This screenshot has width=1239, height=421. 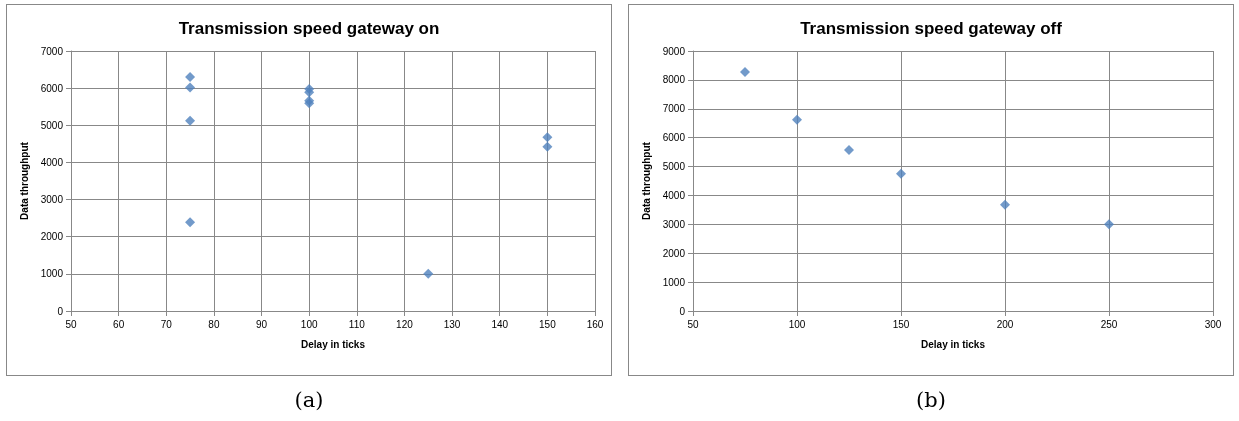 I want to click on x-tick-label: 160, so click(x=595, y=324).